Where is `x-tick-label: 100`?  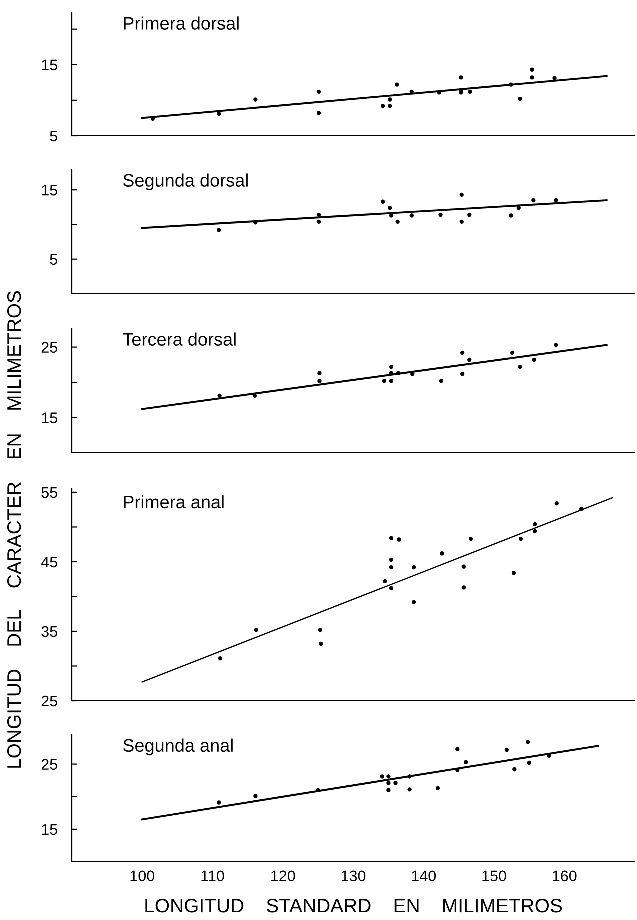
x-tick-label: 100 is located at coordinates (142, 876).